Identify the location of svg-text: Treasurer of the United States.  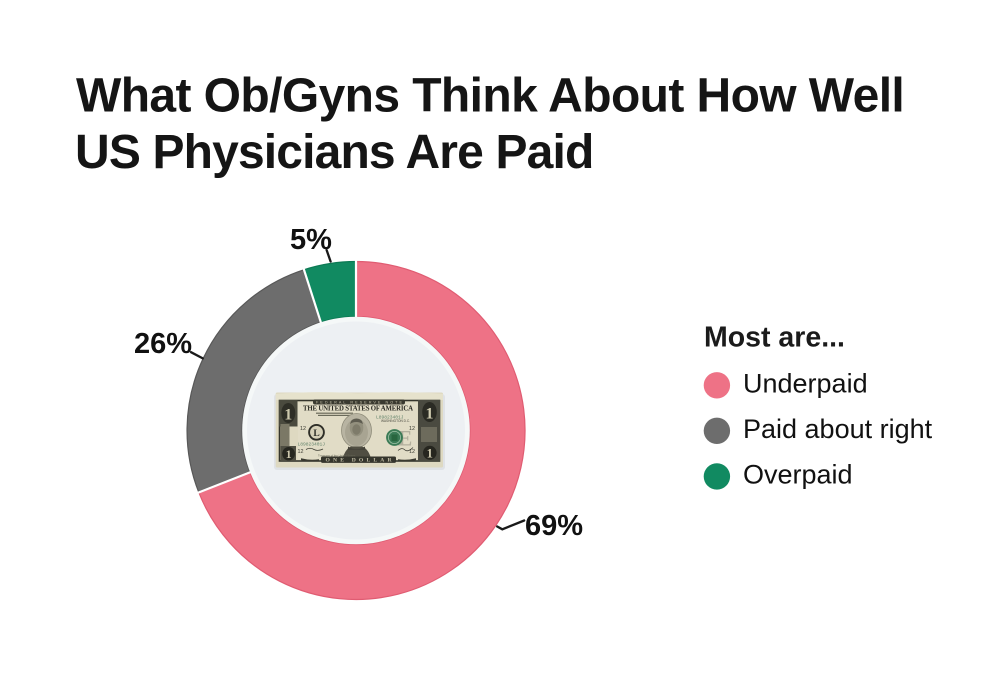
(337, 455).